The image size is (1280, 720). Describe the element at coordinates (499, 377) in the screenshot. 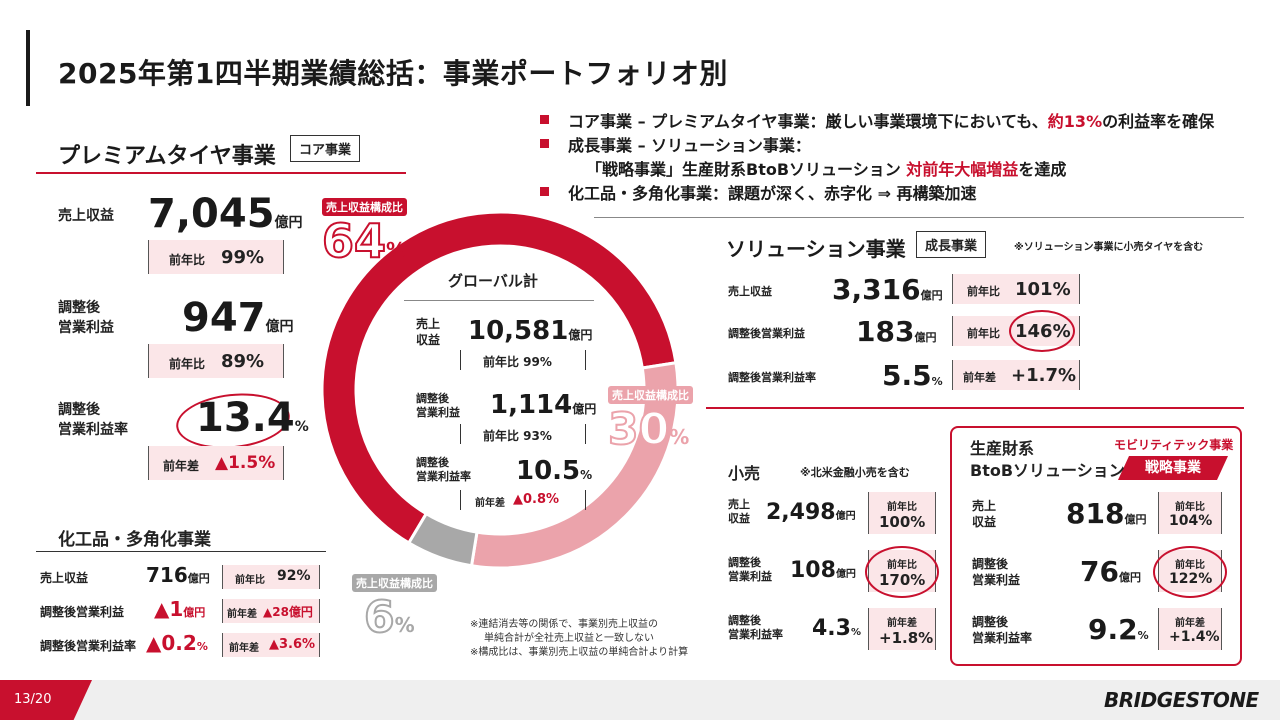

I see `premium-share-arc` at that location.